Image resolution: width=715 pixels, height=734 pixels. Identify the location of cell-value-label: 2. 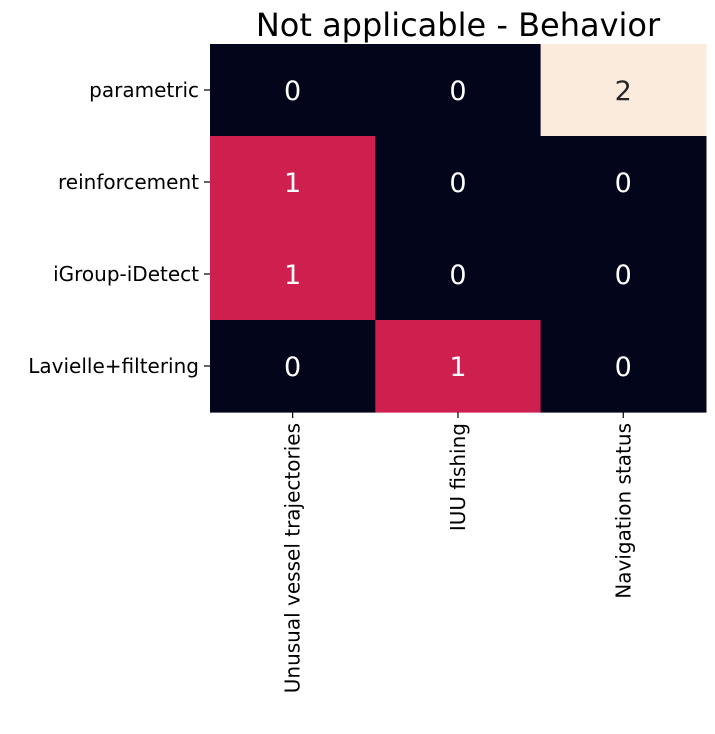
(623, 91).